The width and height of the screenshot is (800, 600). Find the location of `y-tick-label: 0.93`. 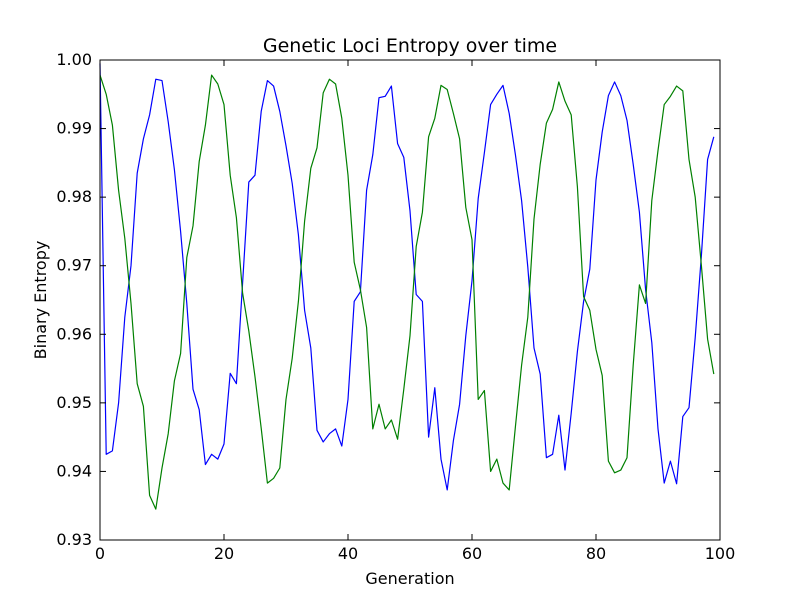

y-tick-label: 0.93 is located at coordinates (74, 539).